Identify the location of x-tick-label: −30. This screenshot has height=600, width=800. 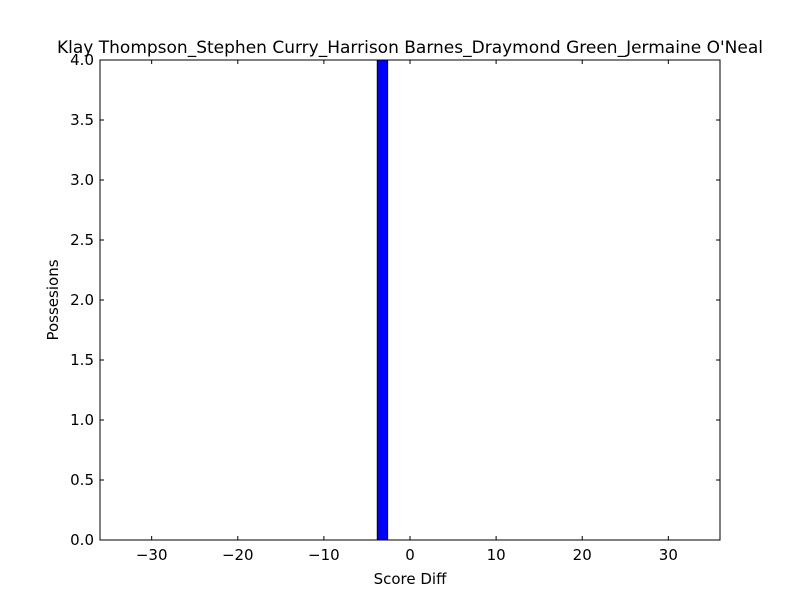
(152, 555).